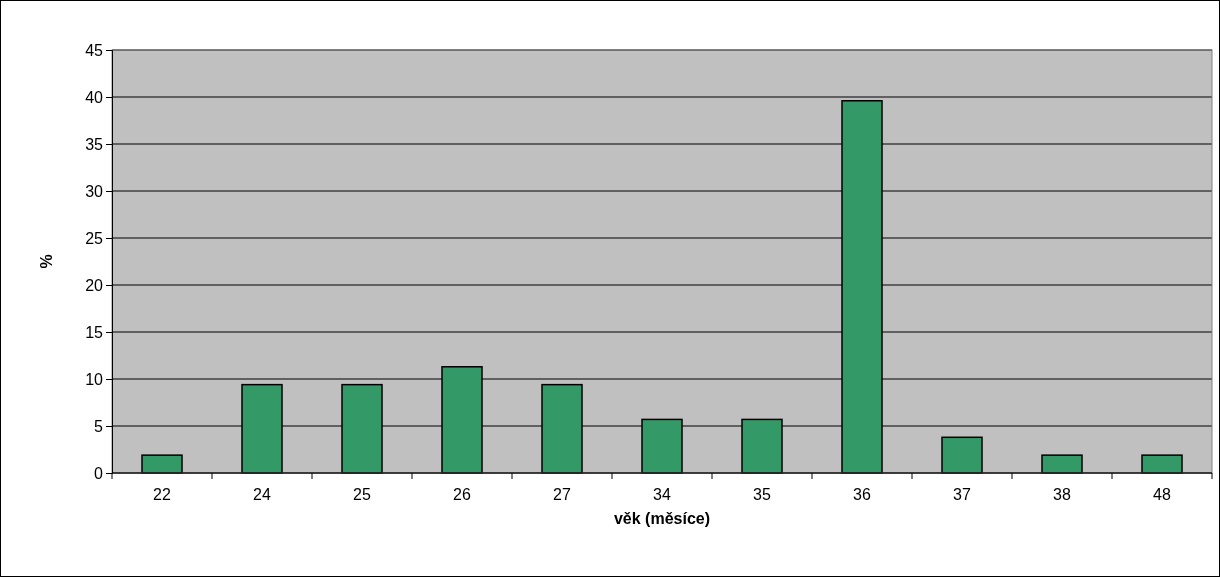 This screenshot has width=1220, height=577. Describe the element at coordinates (662, 518) in the screenshot. I see `x-axis-title: věk (měsíce)` at that location.